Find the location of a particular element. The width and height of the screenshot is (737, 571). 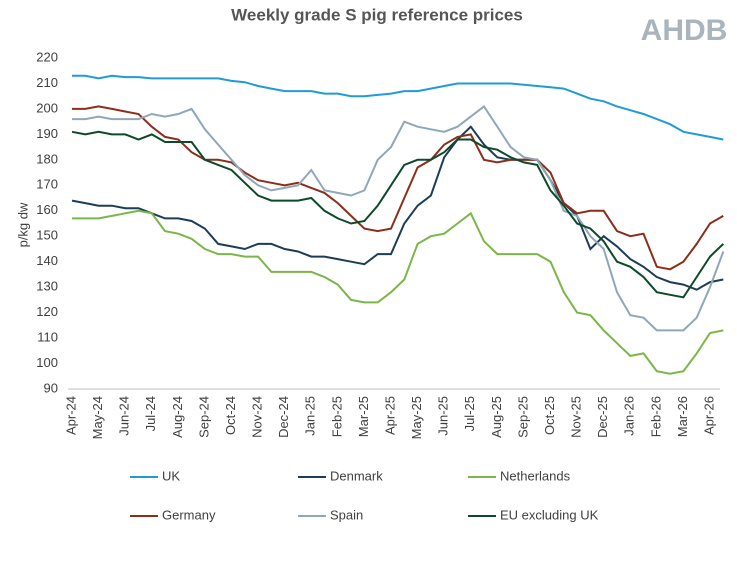

y-tick-label: 220 is located at coordinates (47, 56).